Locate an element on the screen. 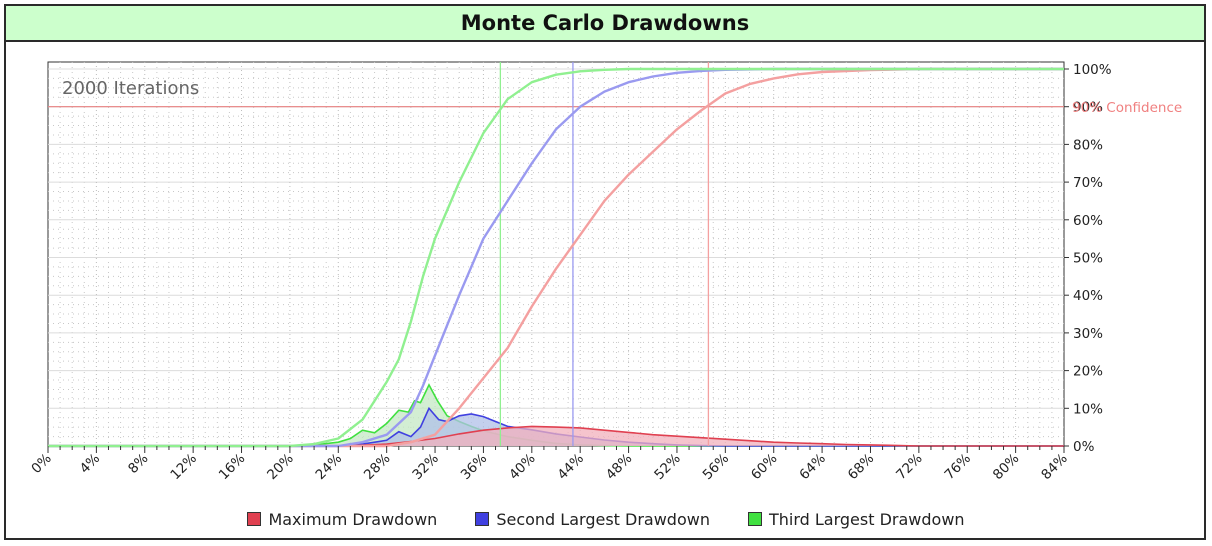 The image size is (1212, 546). y-tick-label: 100% is located at coordinates (1092, 70).